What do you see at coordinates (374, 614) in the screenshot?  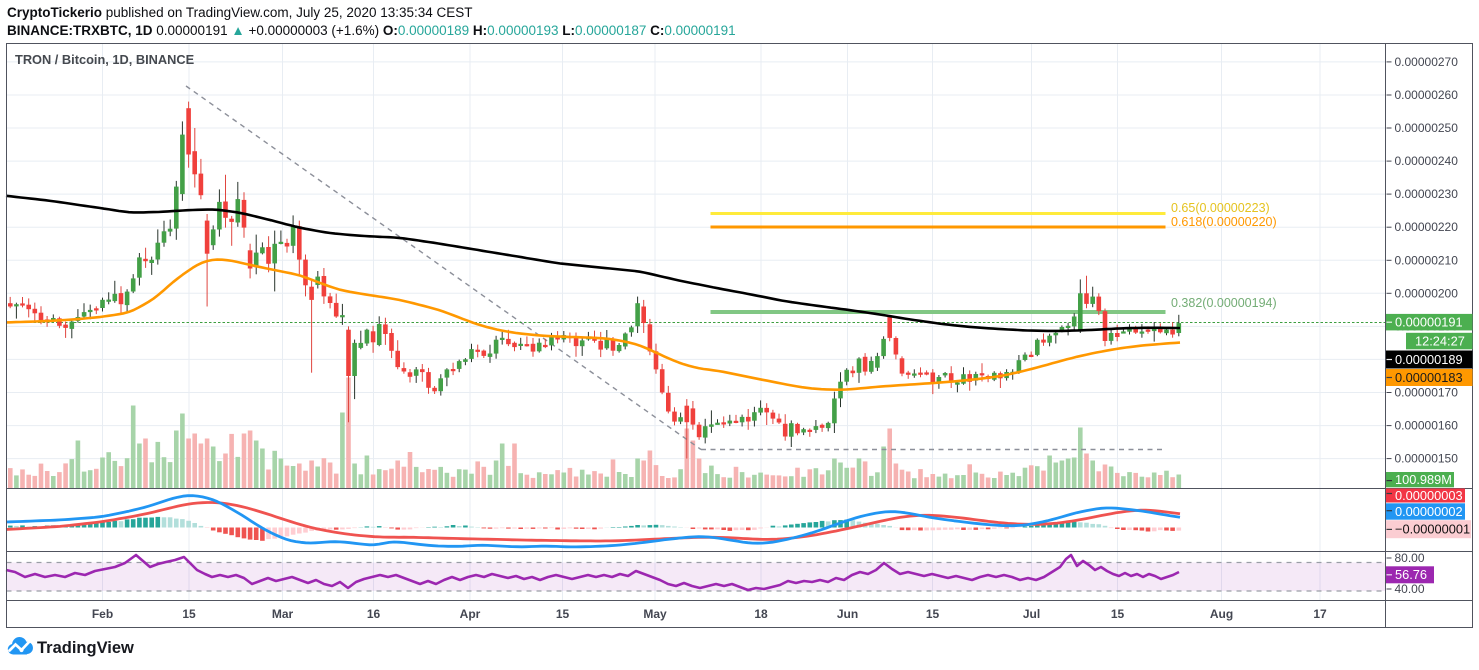 I see `svg-text: 16` at bounding box center [374, 614].